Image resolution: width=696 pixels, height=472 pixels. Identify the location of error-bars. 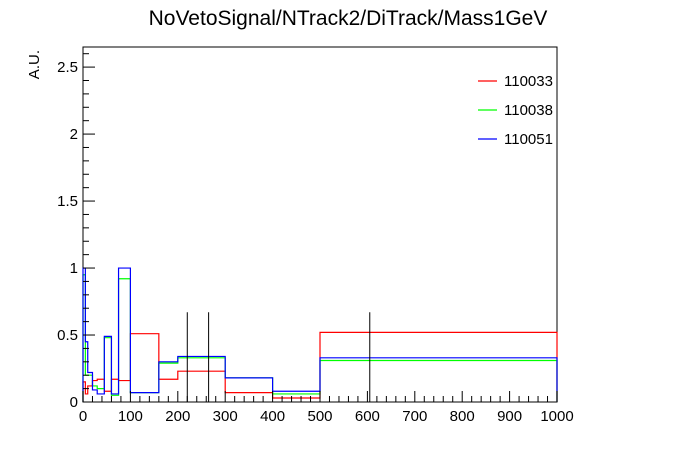
(278, 357).